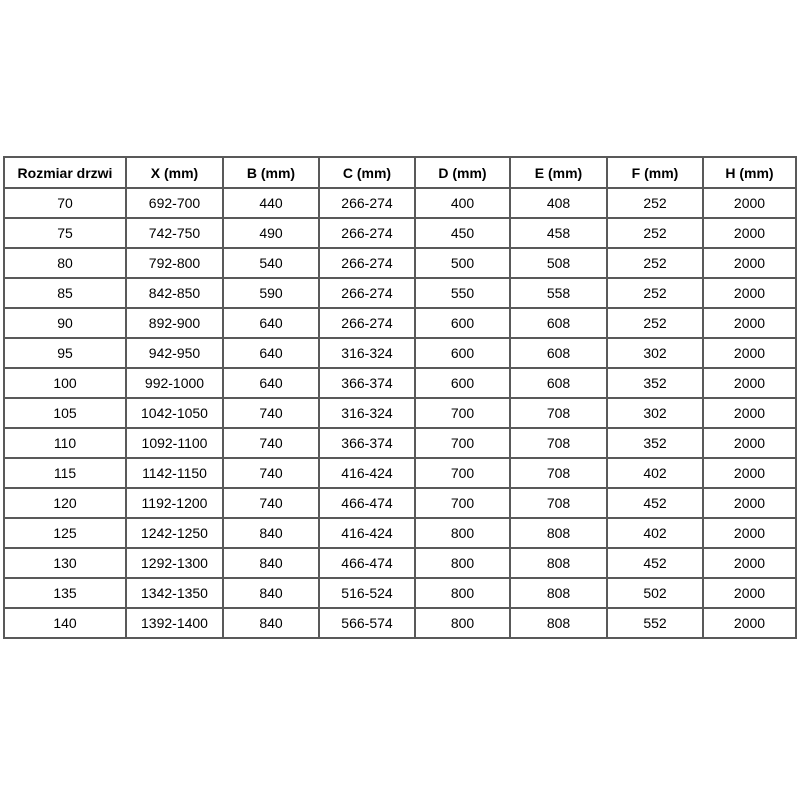 The image size is (800, 800). I want to click on table-cell: 100, so click(65, 383).